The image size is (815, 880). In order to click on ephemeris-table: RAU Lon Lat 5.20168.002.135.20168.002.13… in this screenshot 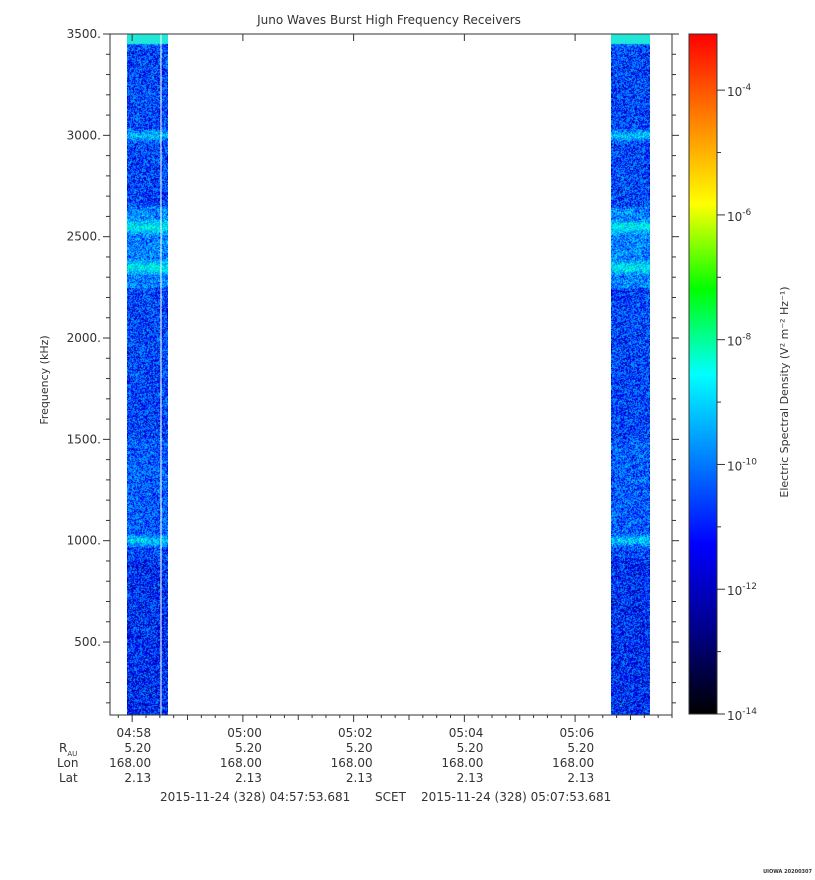, I will do `click(325, 763)`.